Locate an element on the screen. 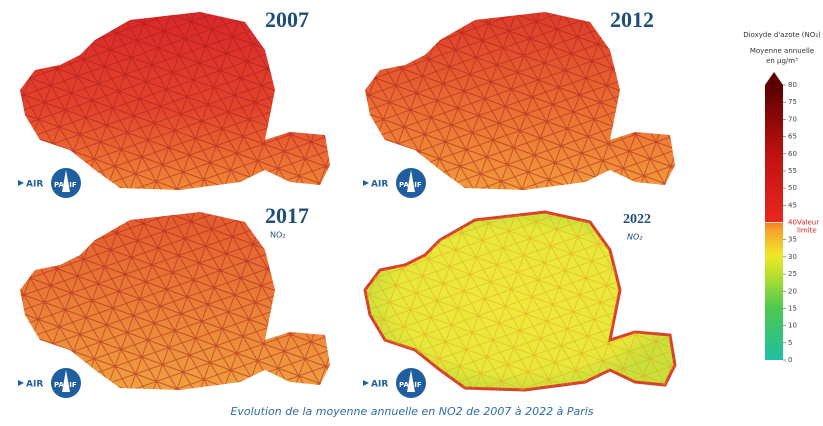  tick-label: 65 is located at coordinates (792, 137).